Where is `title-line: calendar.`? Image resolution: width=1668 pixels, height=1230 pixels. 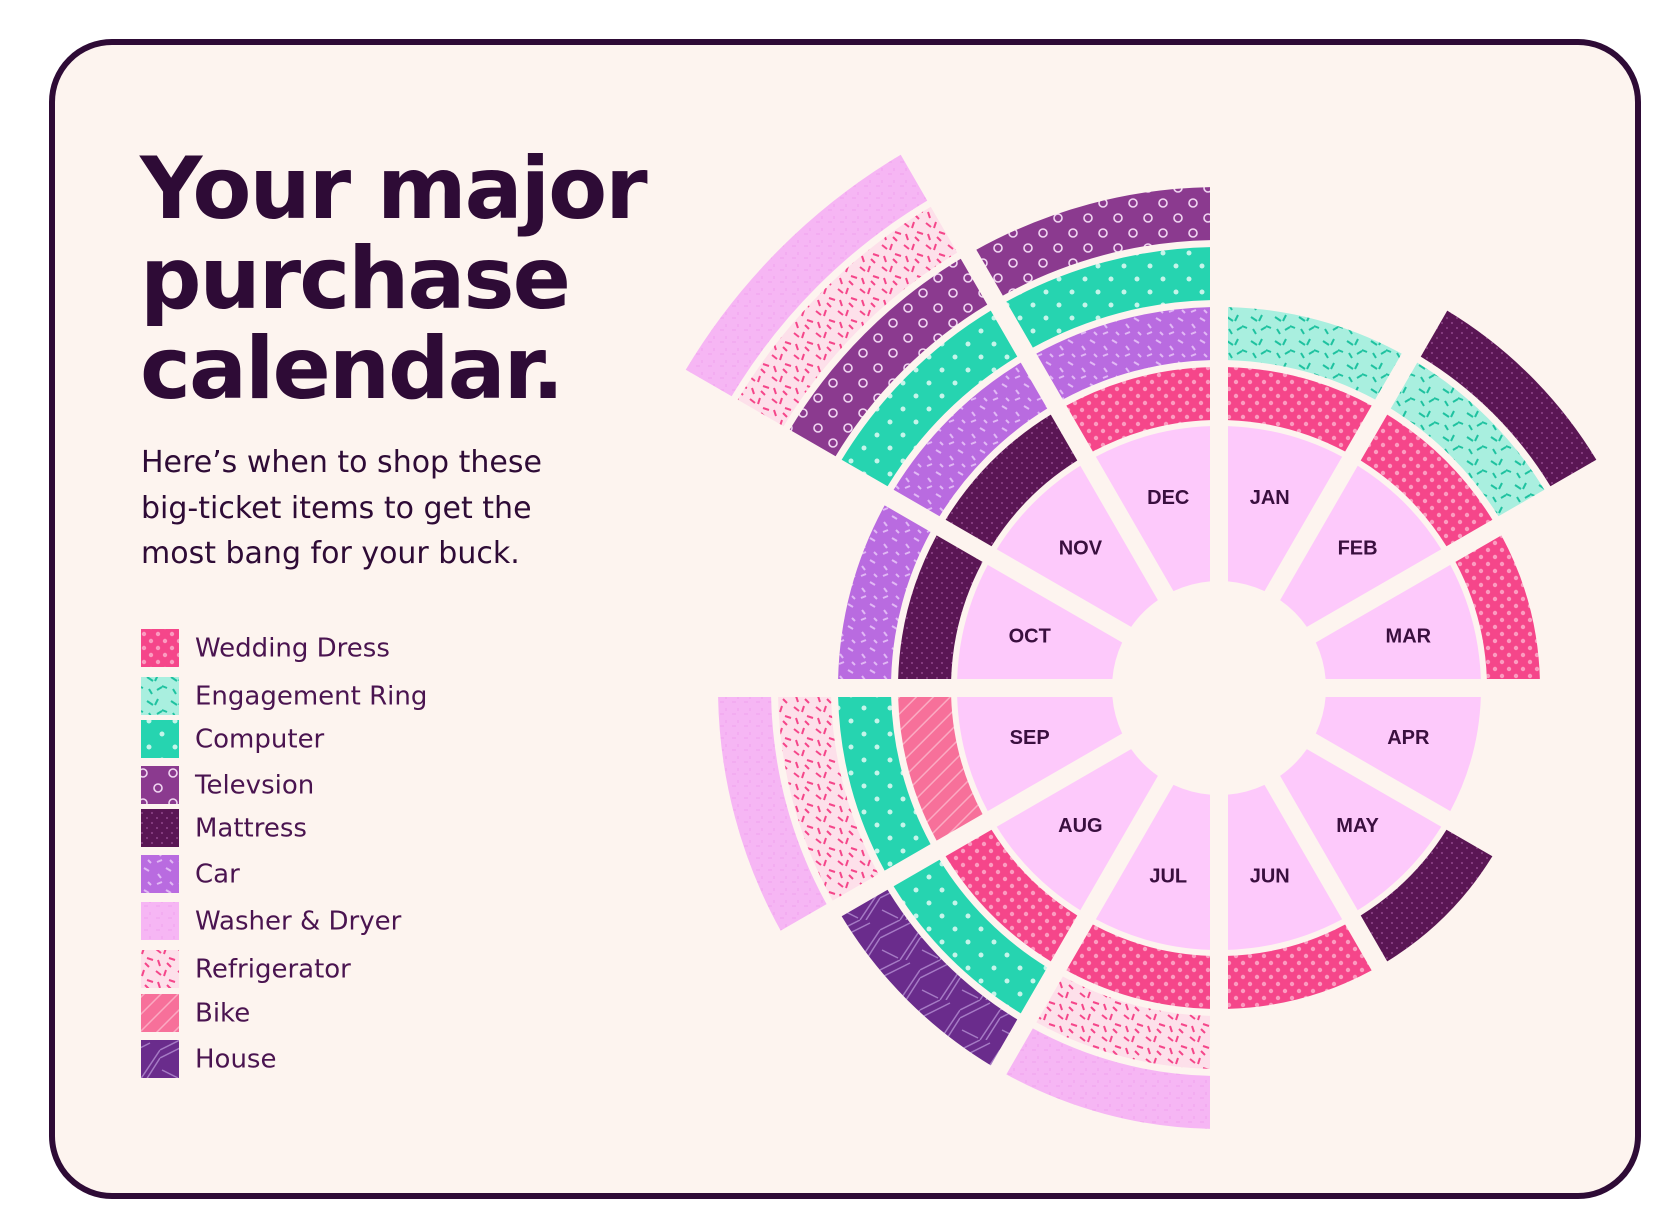 title-line: calendar. is located at coordinates (351, 369).